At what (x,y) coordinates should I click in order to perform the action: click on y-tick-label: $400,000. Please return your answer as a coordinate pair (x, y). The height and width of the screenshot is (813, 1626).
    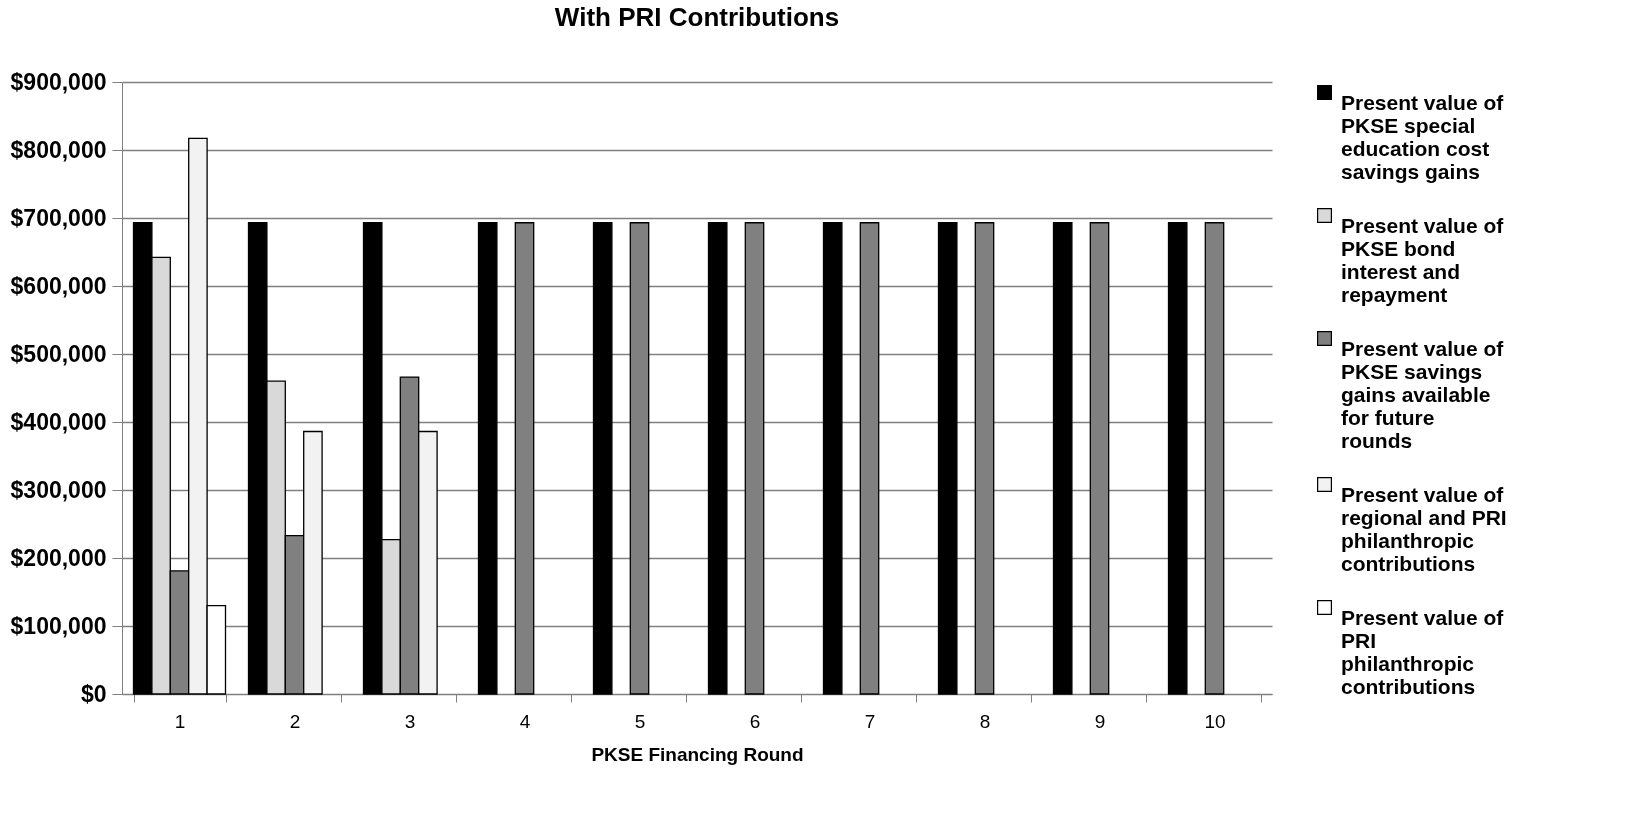
    Looking at the image, I should click on (58, 421).